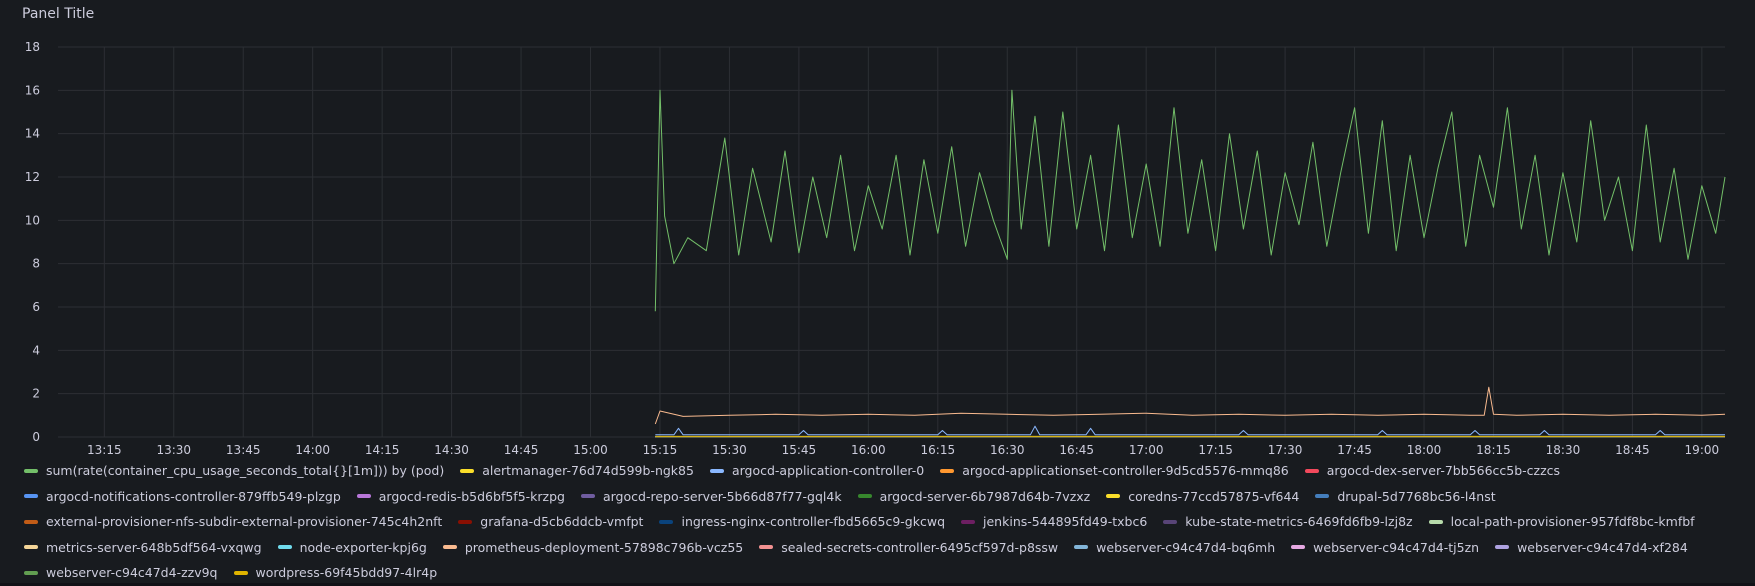  Describe the element at coordinates (36, 307) in the screenshot. I see `y-tick-label: 6` at that location.